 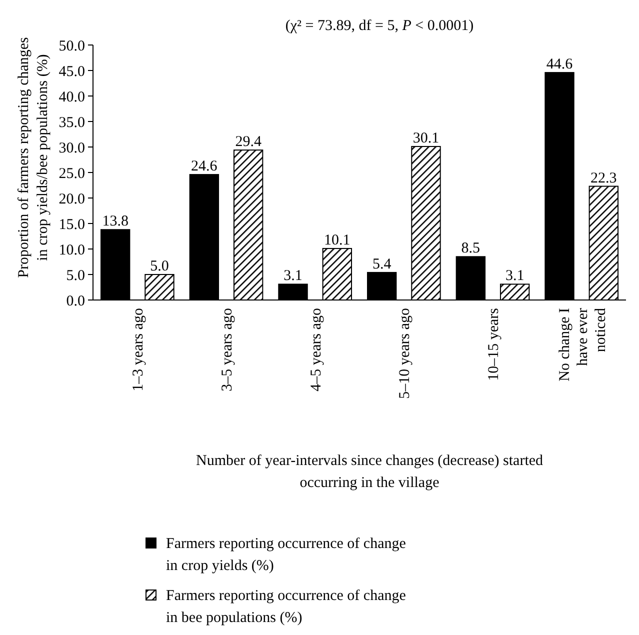 I want to click on y-axis-title: Proportion of farmers reporting changes in crop yields/bee populations (%), so click(x=33, y=157).